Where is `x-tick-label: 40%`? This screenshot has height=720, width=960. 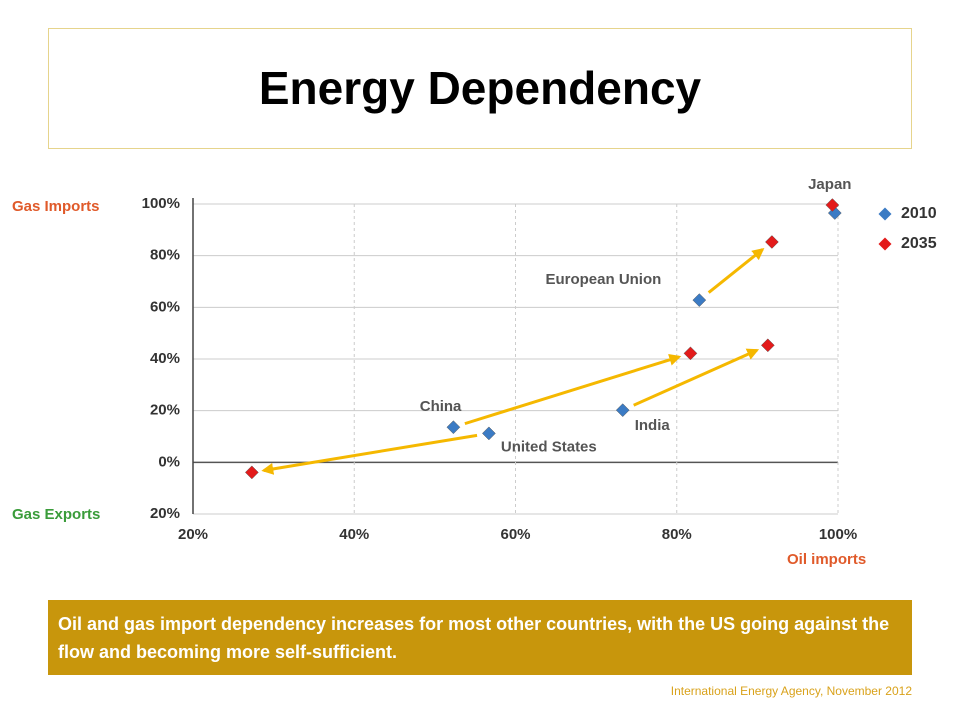
x-tick-label: 40% is located at coordinates (354, 534).